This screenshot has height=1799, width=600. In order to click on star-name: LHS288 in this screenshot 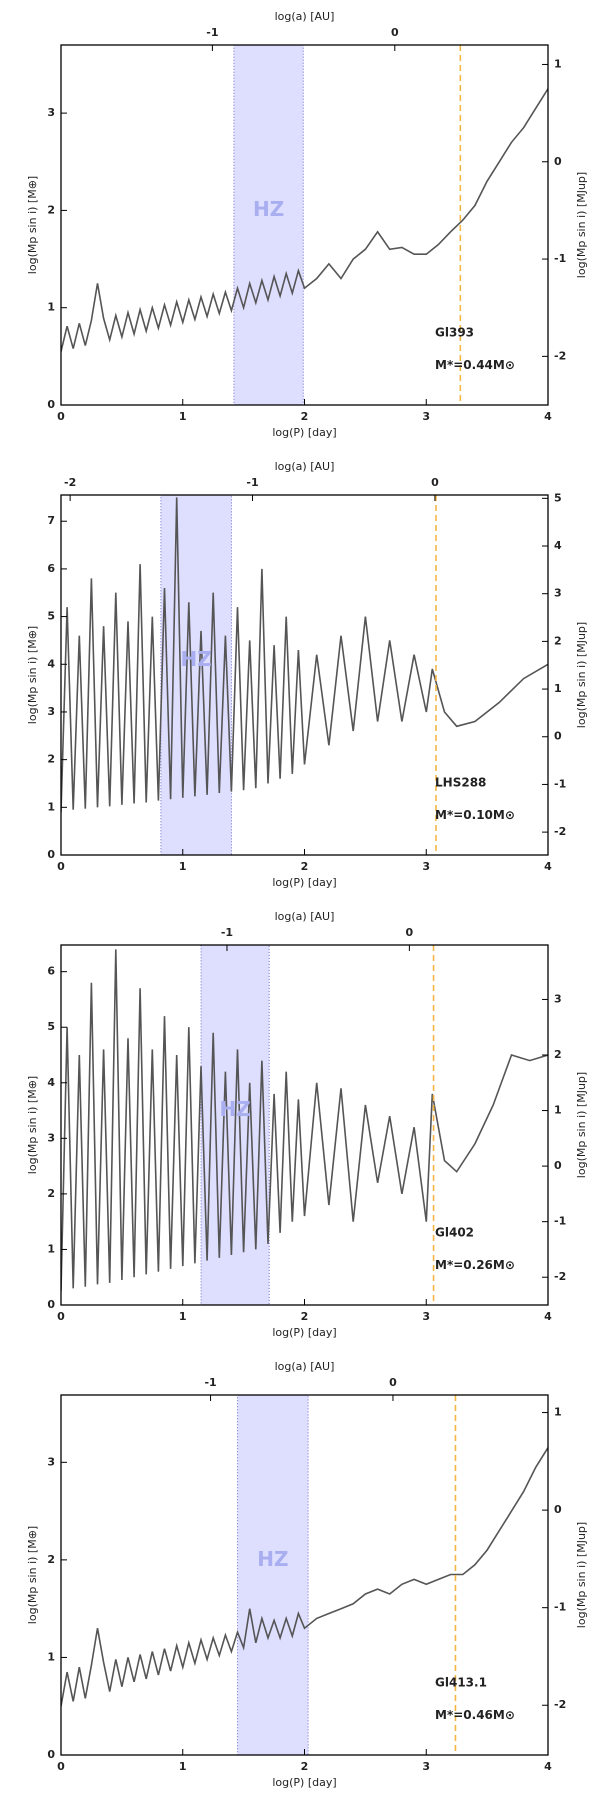, I will do `click(460, 783)`.